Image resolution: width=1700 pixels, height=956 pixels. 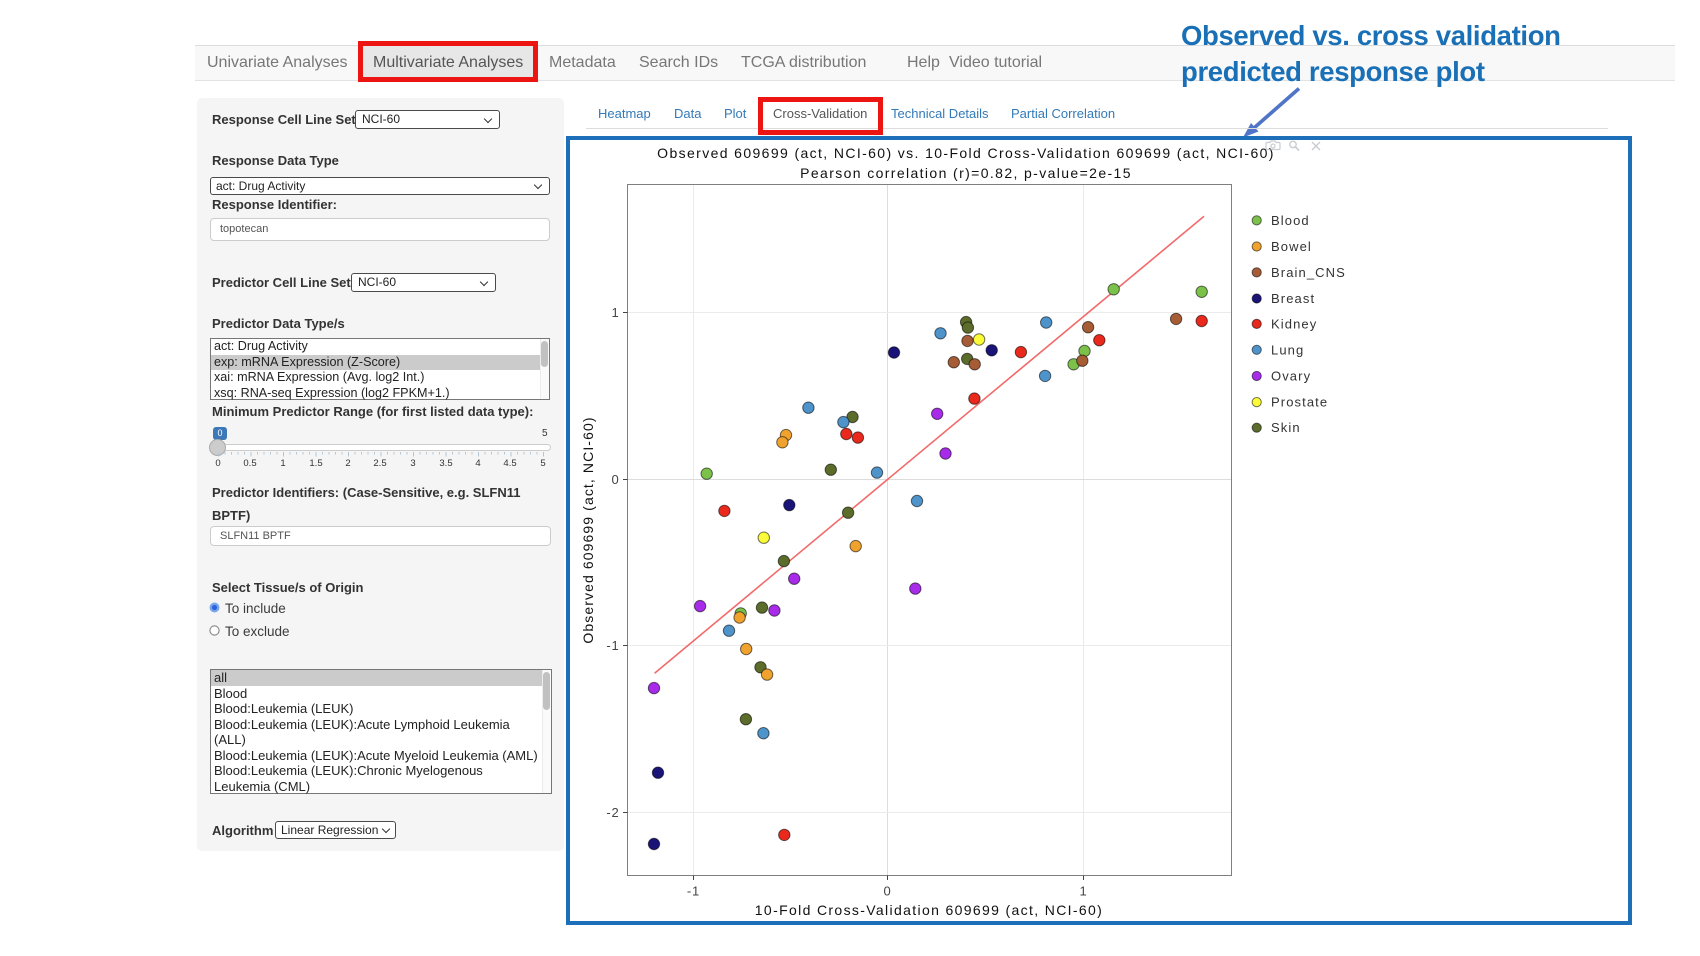 I want to click on svg-text: Ovary, so click(x=1291, y=376).